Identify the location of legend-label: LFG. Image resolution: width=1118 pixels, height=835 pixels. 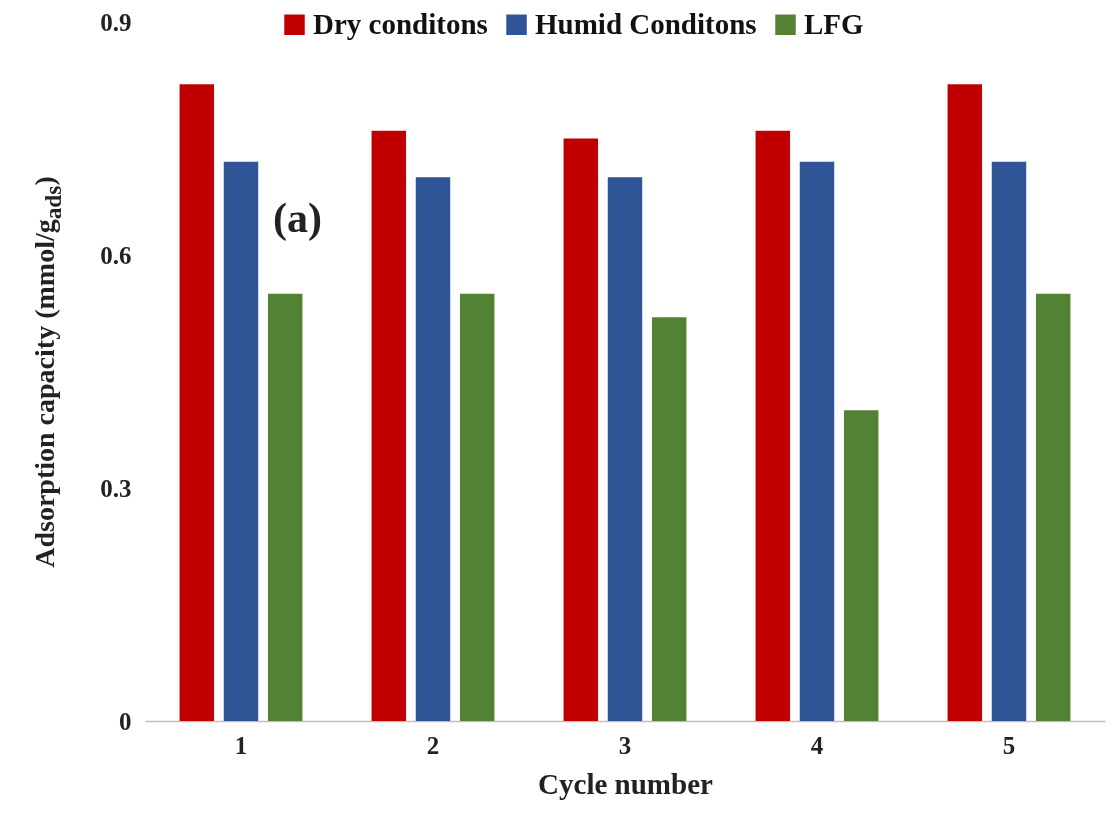
(834, 23).